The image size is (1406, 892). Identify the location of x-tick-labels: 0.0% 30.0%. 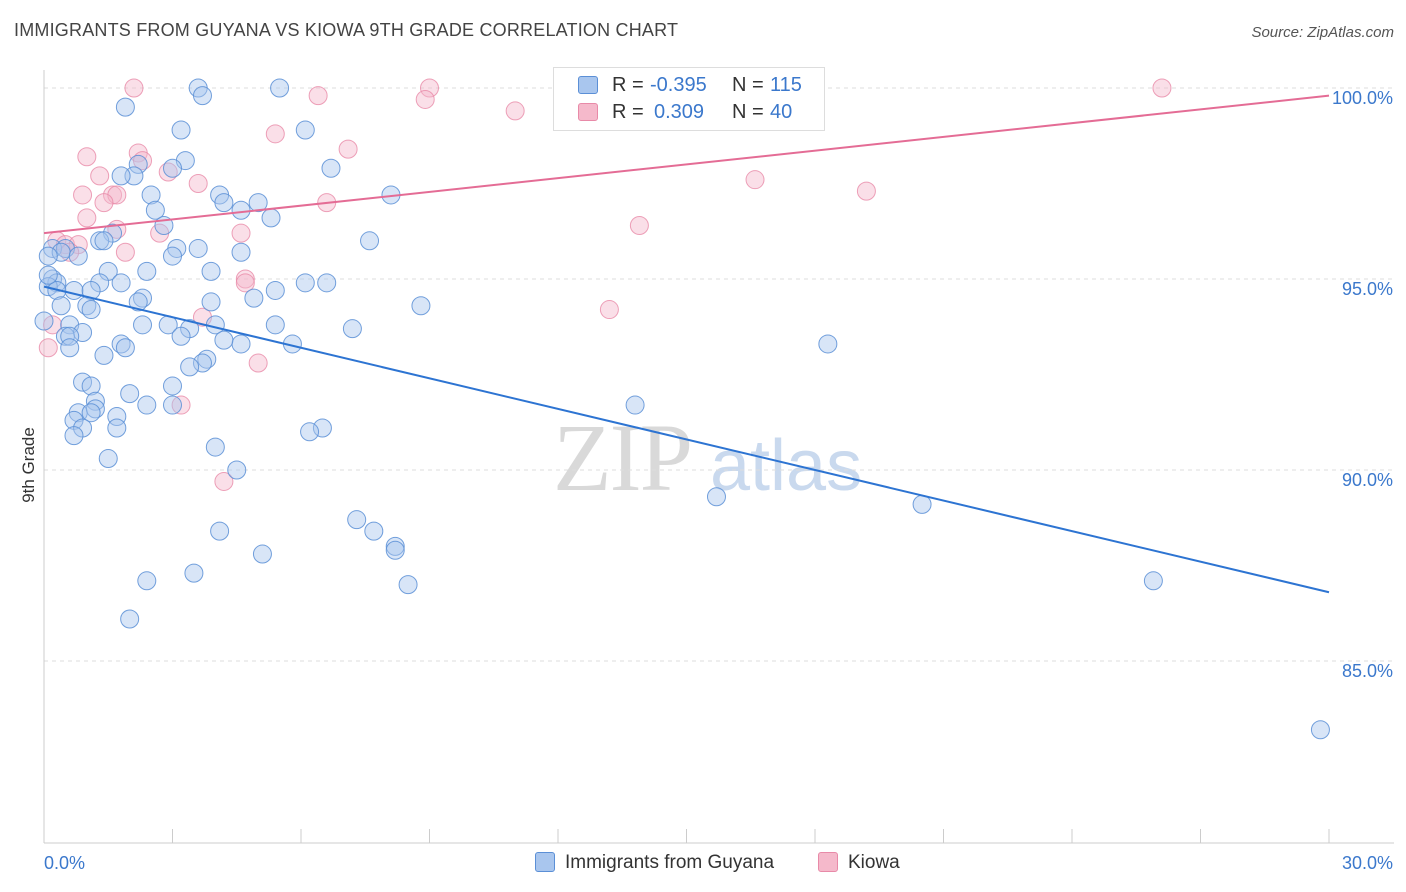
(718, 863).